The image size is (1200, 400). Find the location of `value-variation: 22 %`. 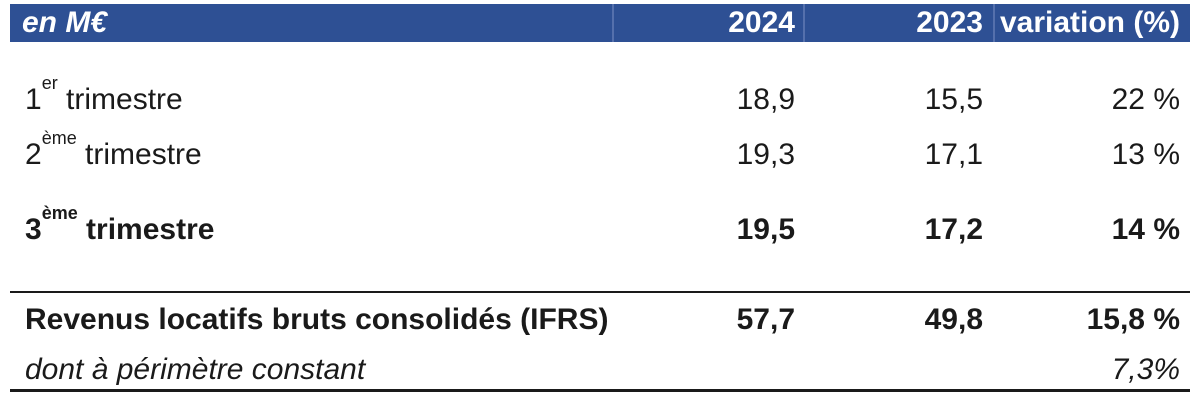

value-variation: 22 % is located at coordinates (1145, 99).